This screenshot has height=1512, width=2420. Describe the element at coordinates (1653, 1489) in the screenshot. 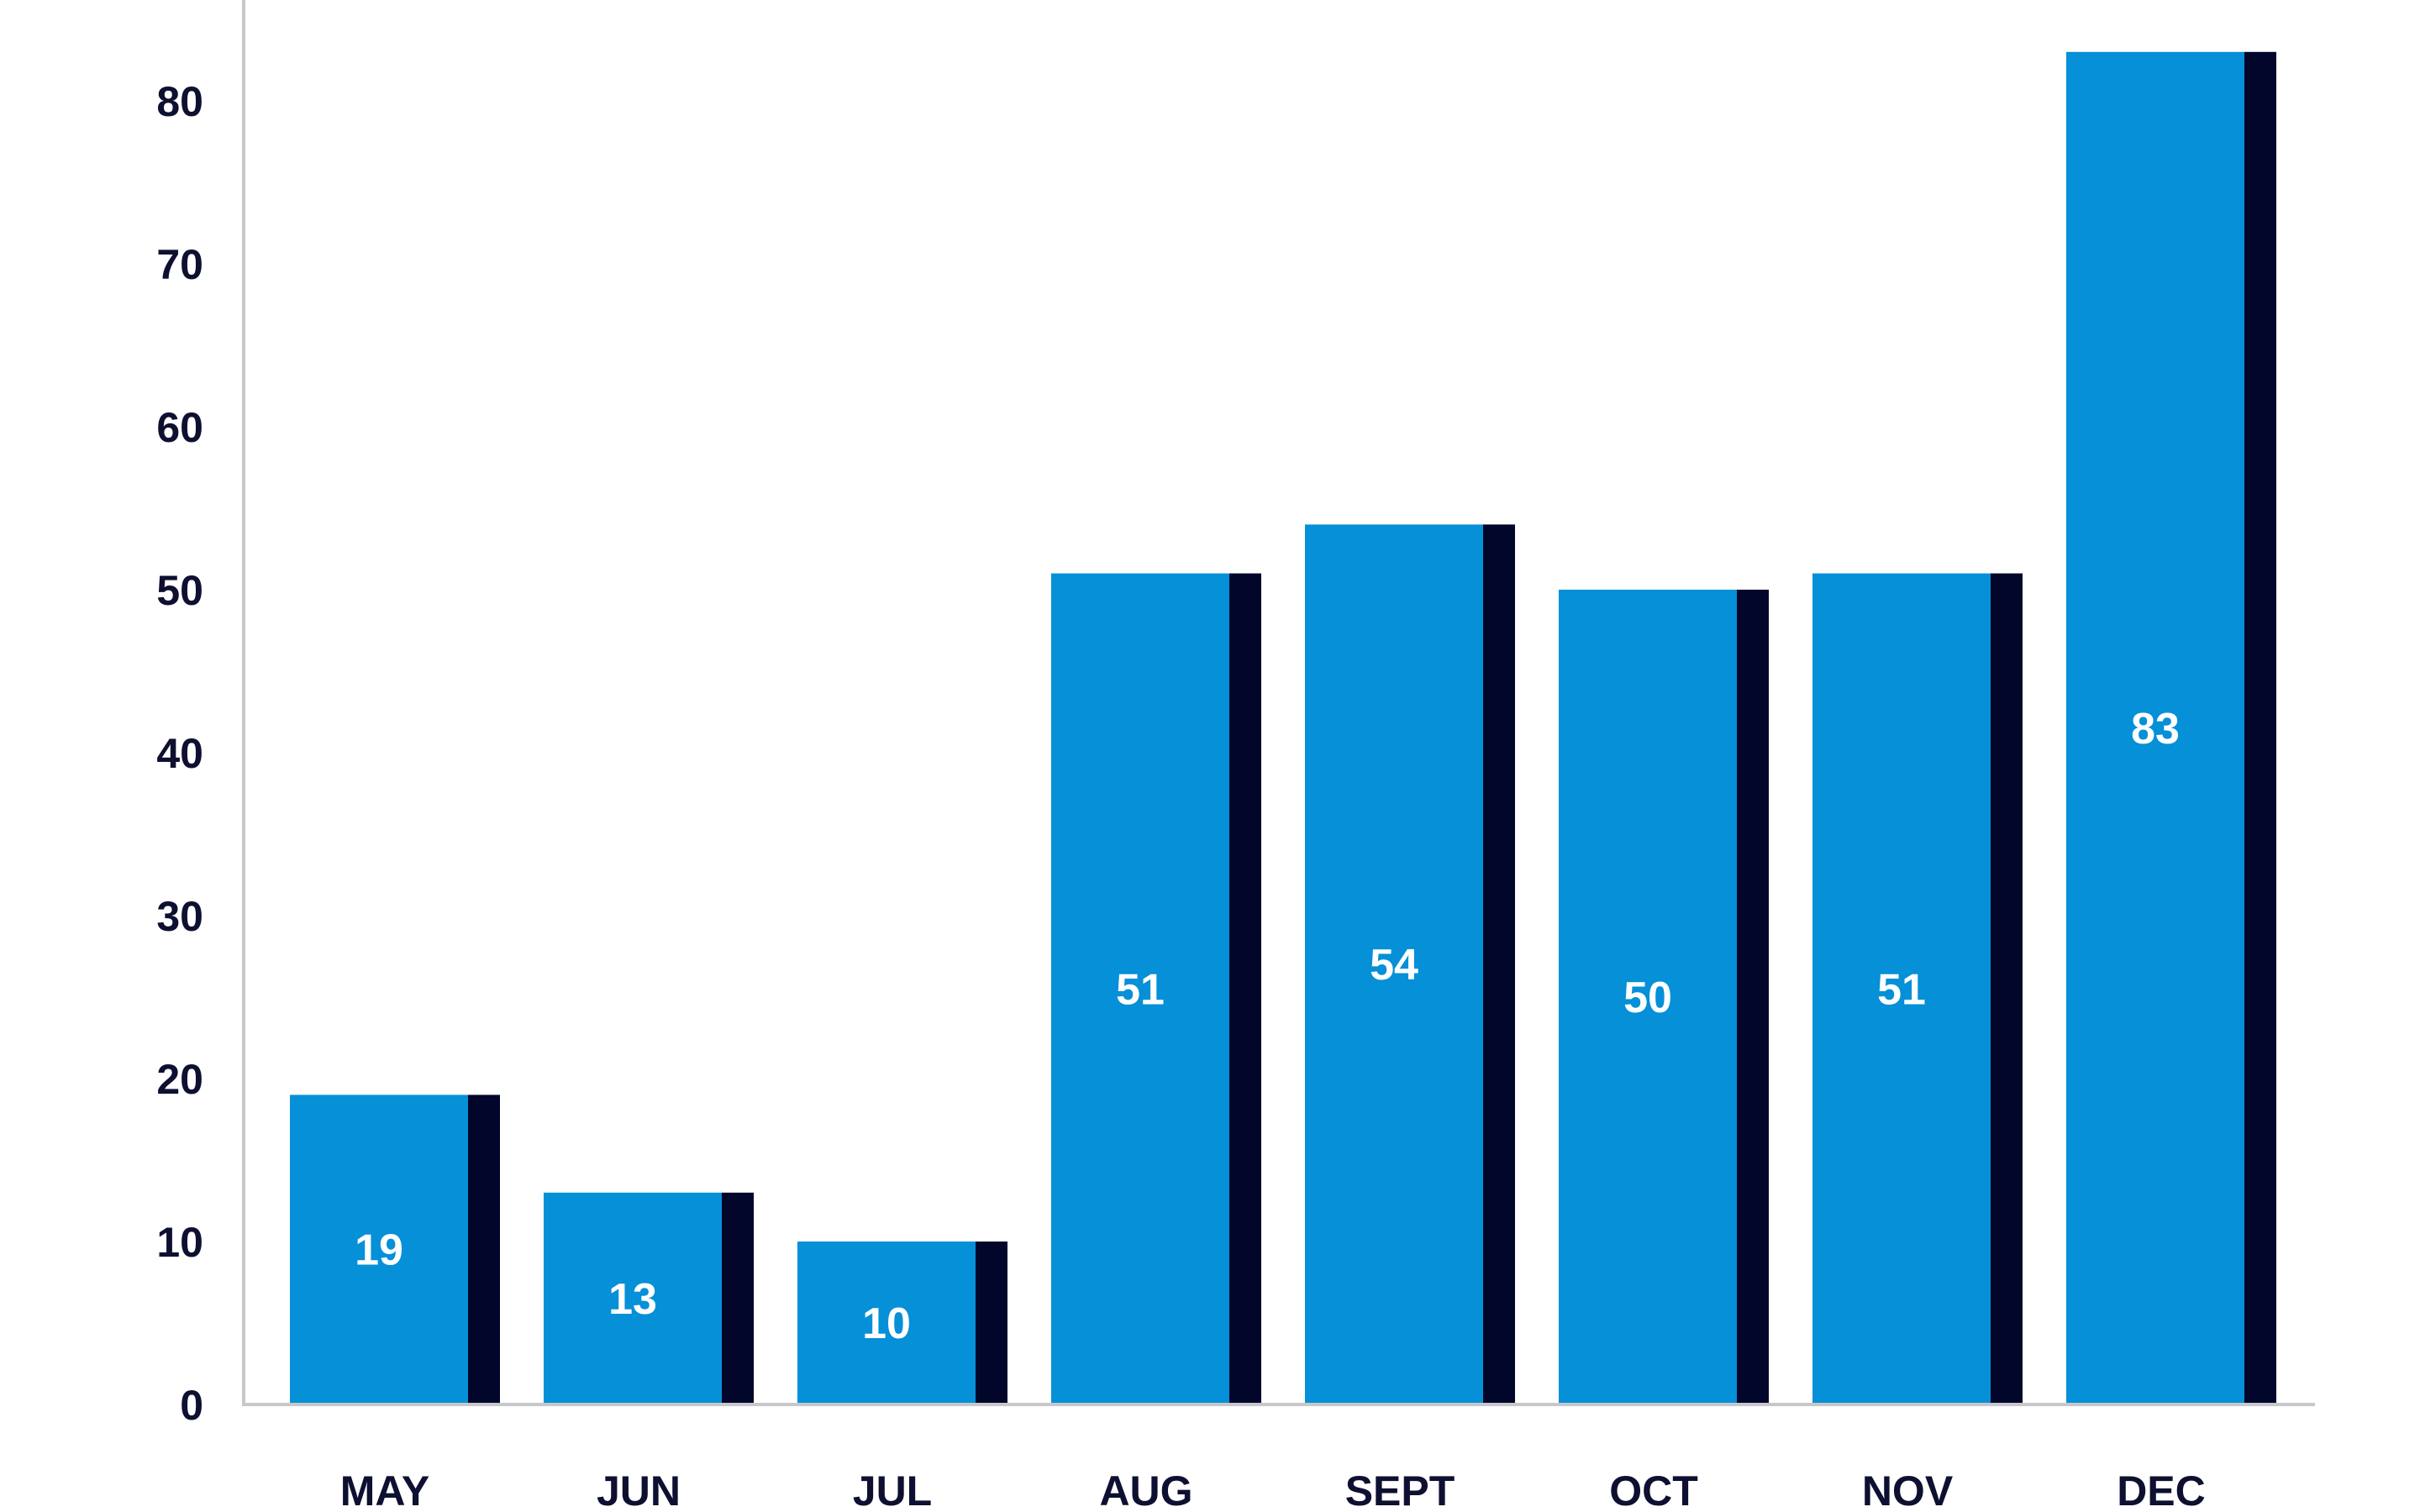

I see `x-tick-label: OCT` at that location.